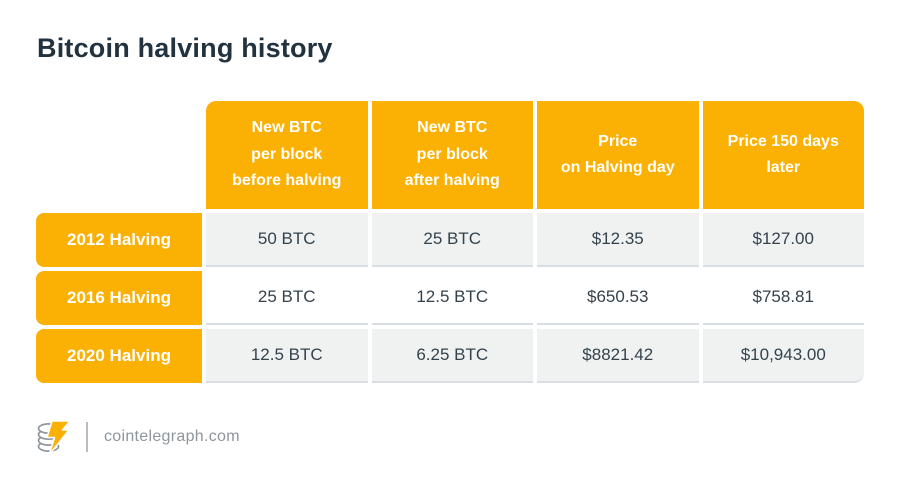 Image resolution: width=900 pixels, height=485 pixels. I want to click on table-cell-2016-before: 25 BTC, so click(287, 298).